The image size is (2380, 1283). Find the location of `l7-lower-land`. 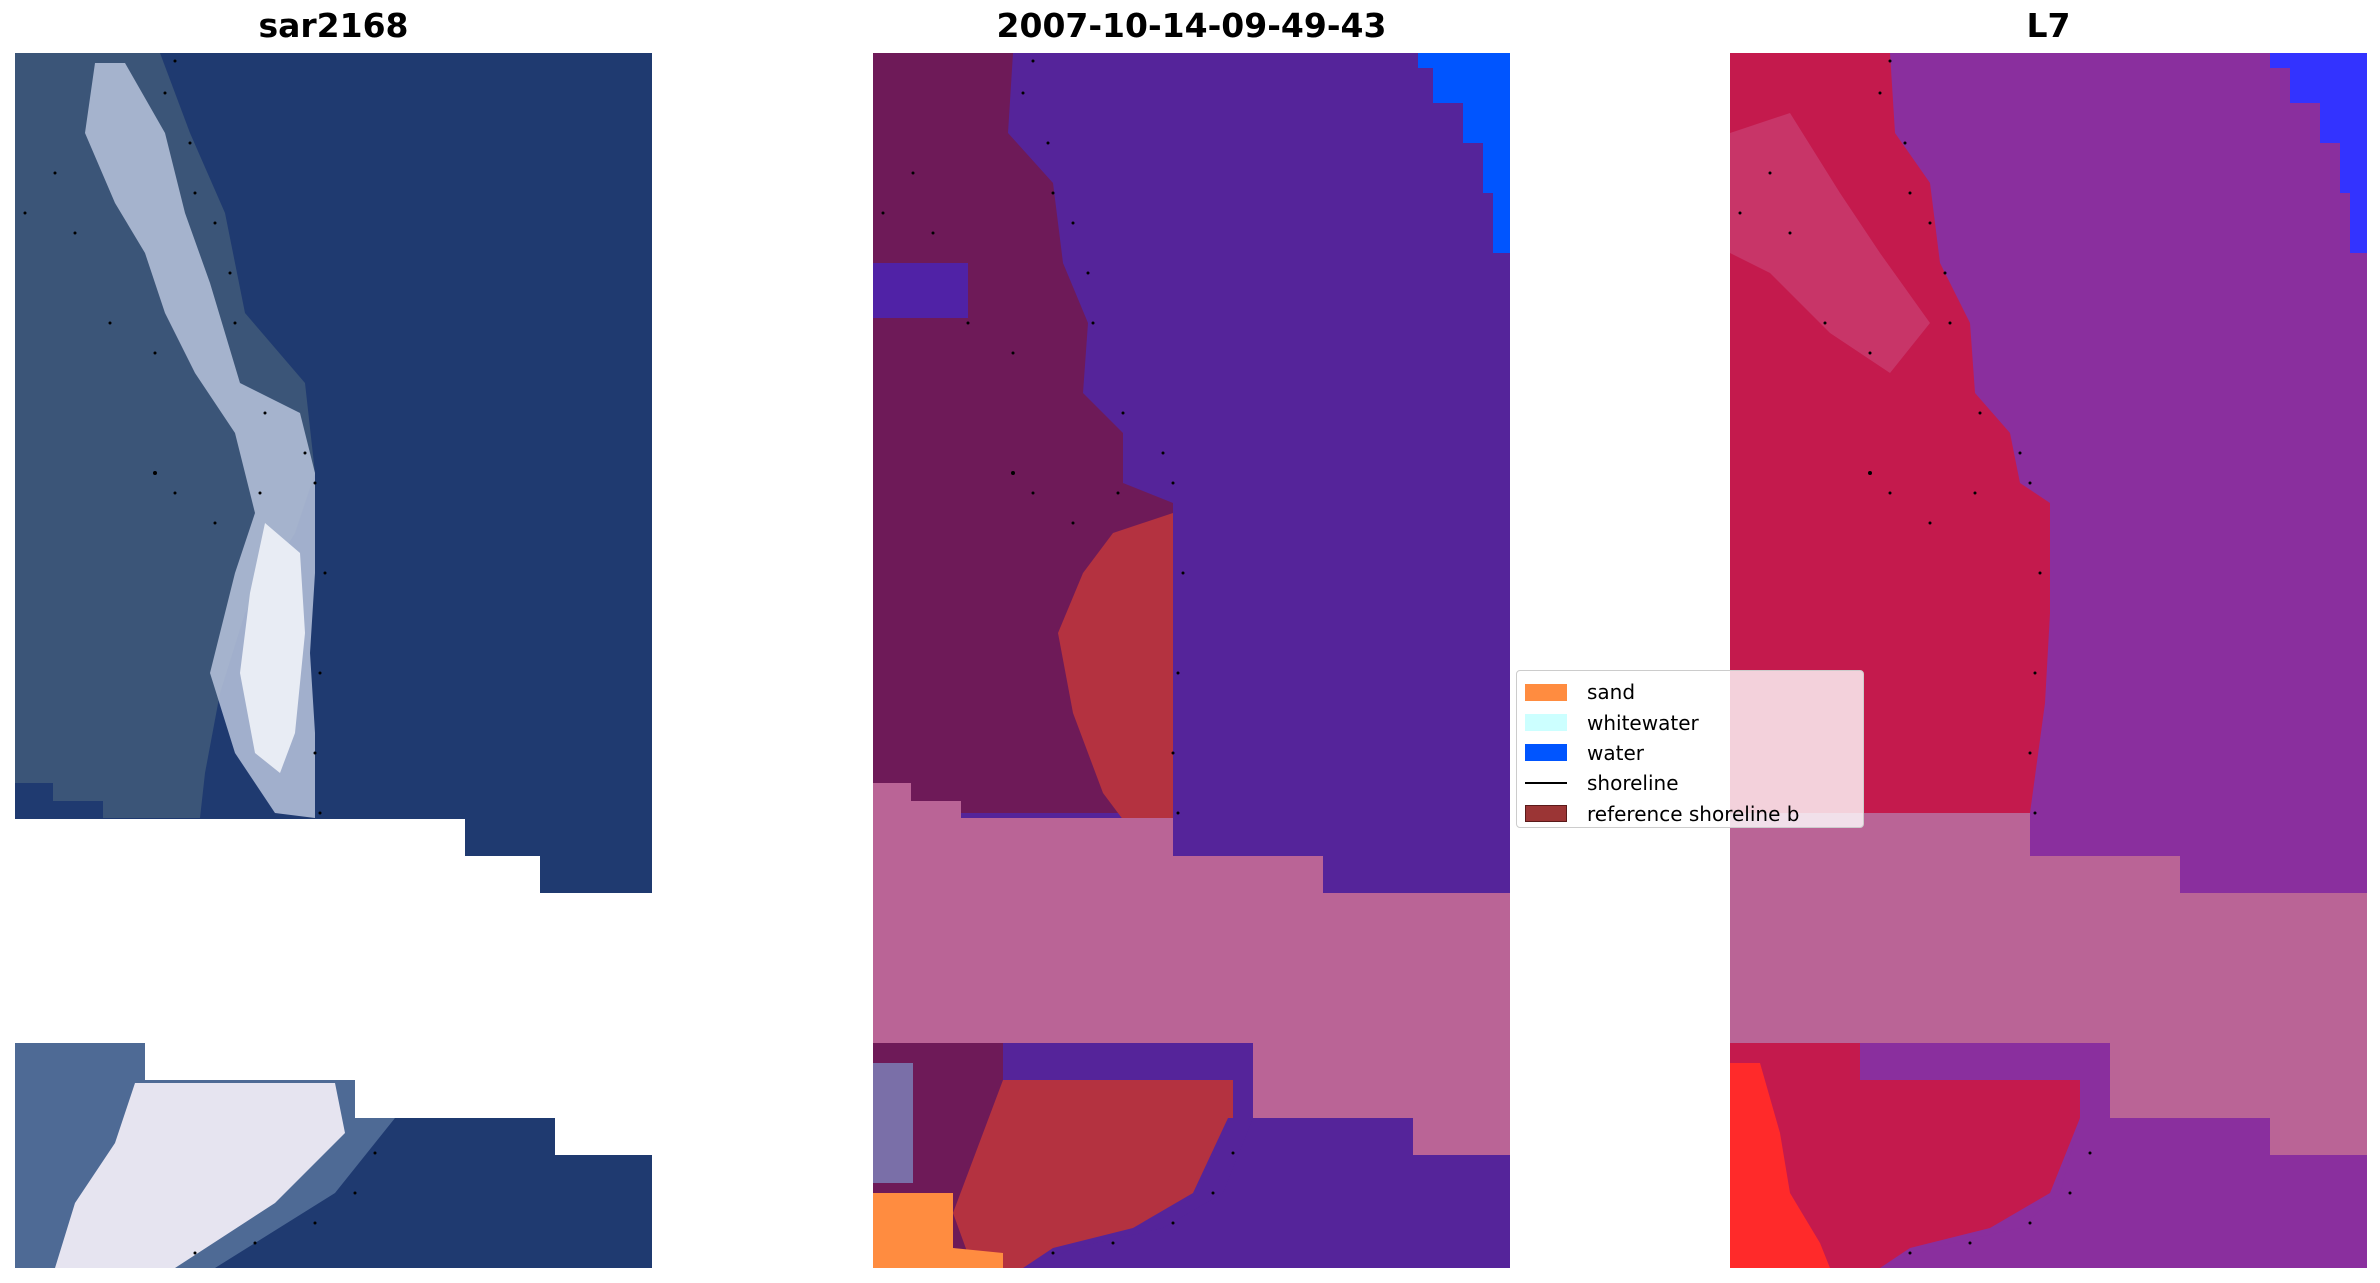

l7-lower-land is located at coordinates (1905, 1155).